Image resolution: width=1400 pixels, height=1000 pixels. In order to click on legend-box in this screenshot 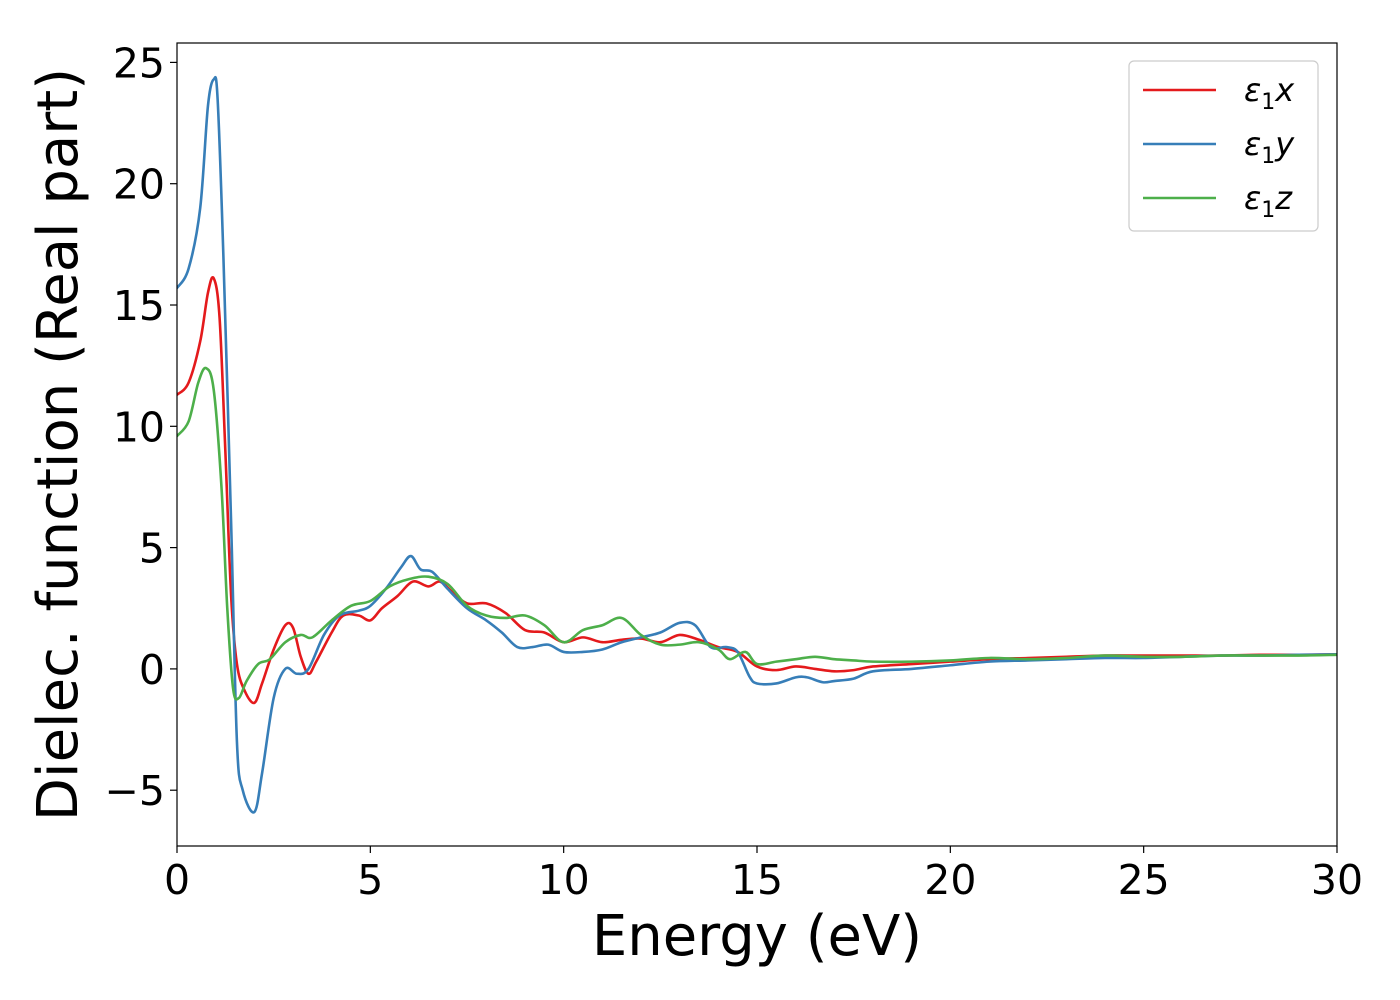, I will do `click(1223, 146)`.